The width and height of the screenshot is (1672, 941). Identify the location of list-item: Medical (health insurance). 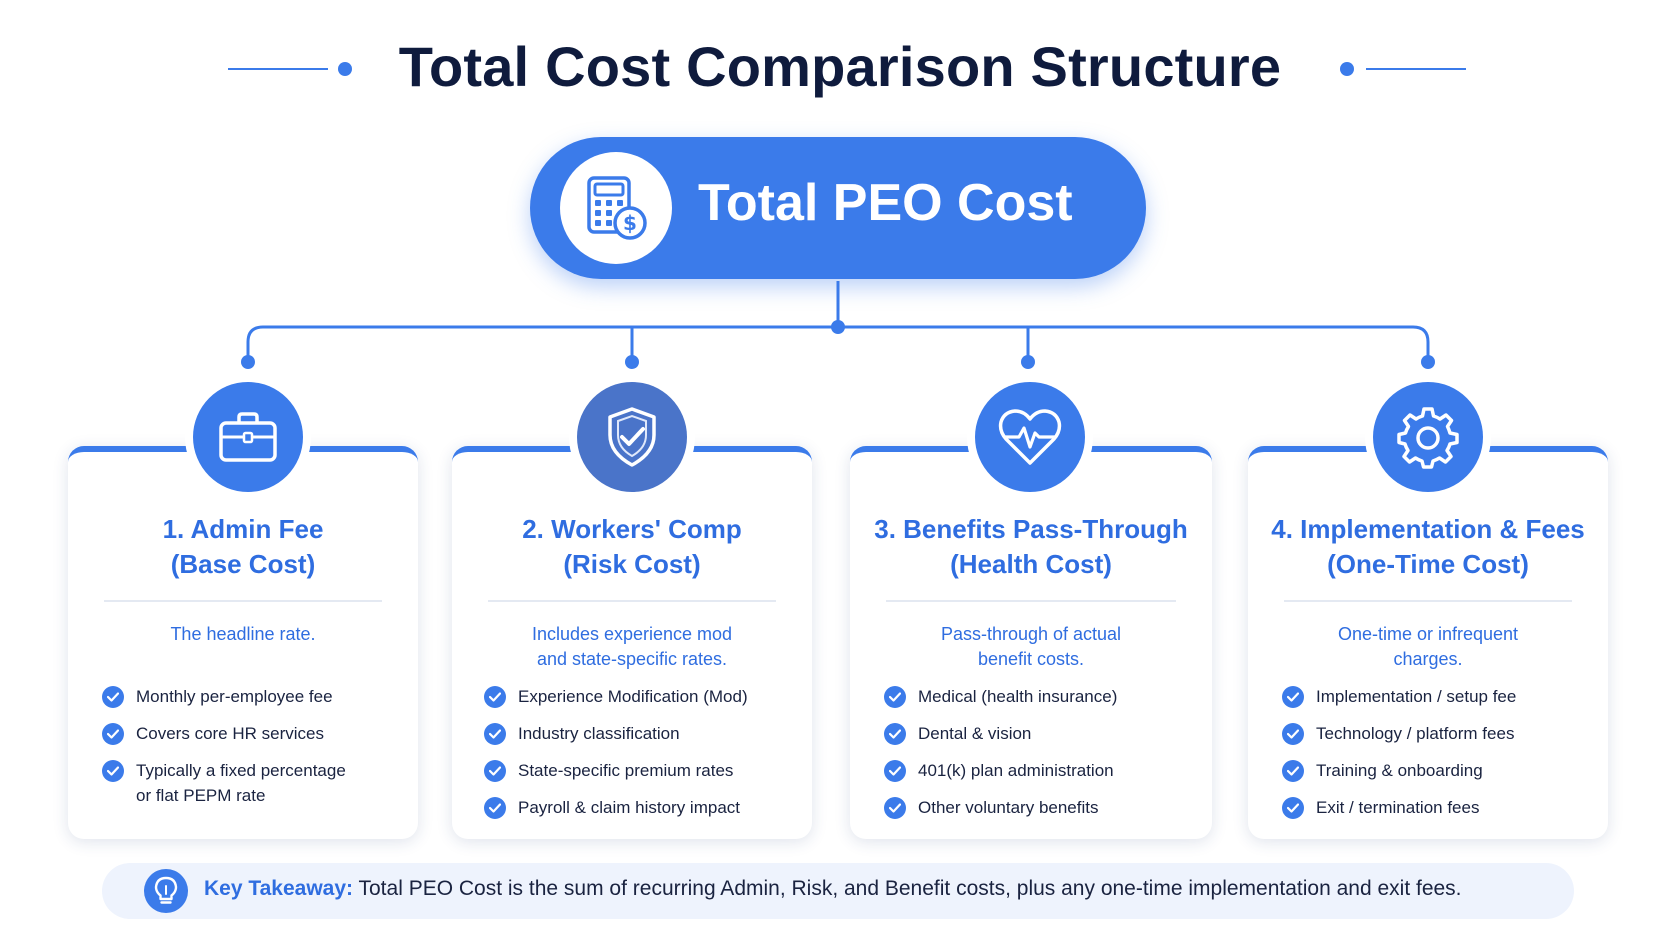
(1041, 696).